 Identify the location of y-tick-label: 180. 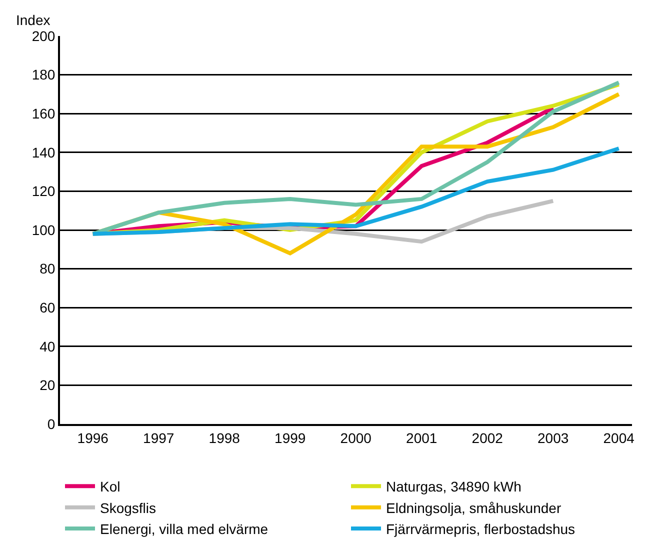
(44, 74).